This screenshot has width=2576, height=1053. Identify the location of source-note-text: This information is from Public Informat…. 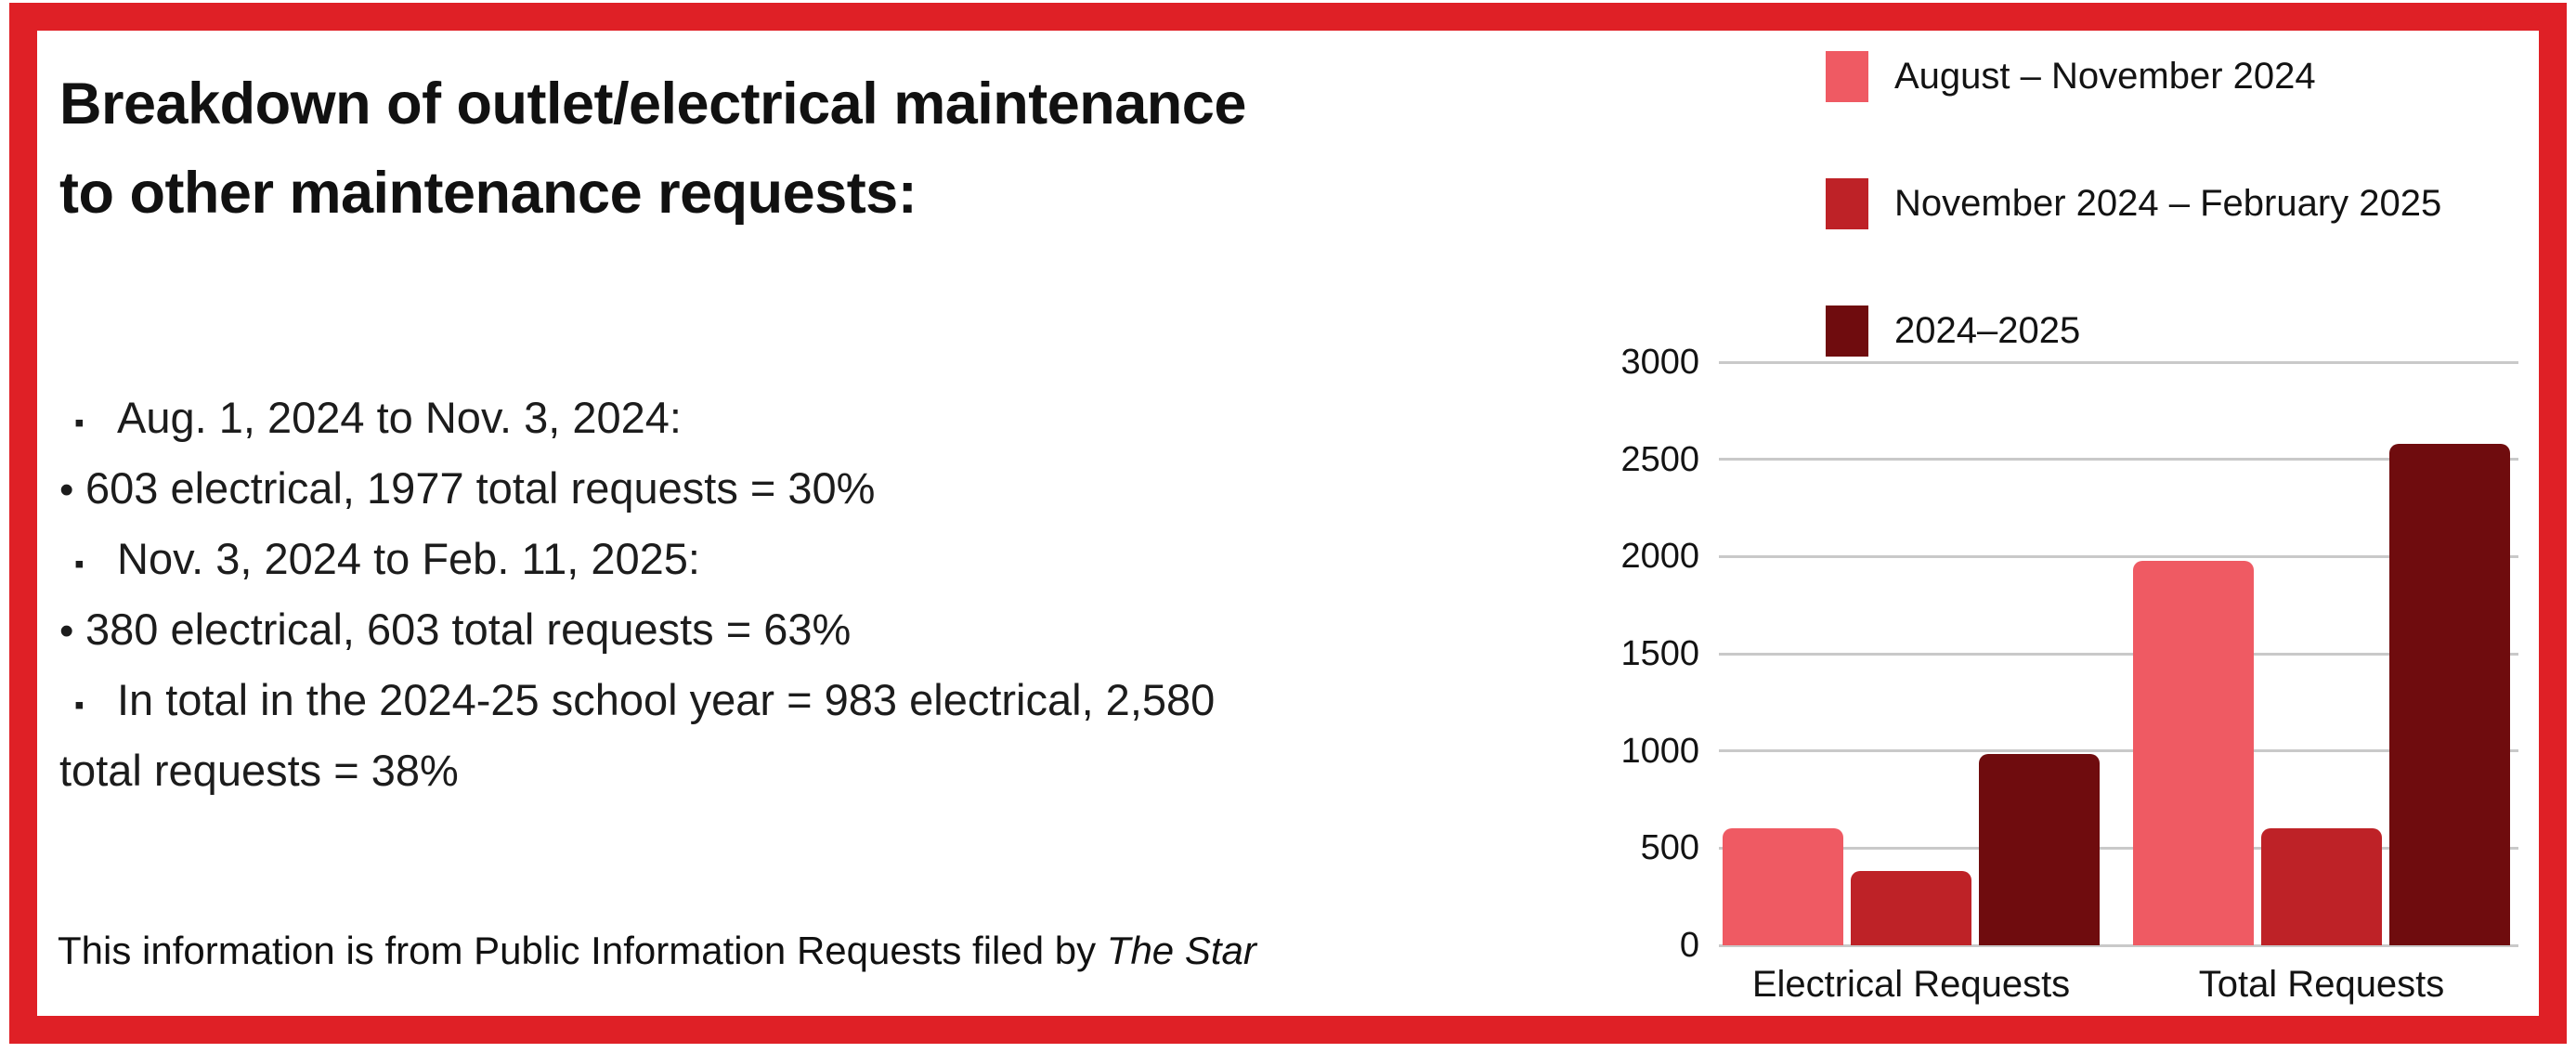
(582, 950).